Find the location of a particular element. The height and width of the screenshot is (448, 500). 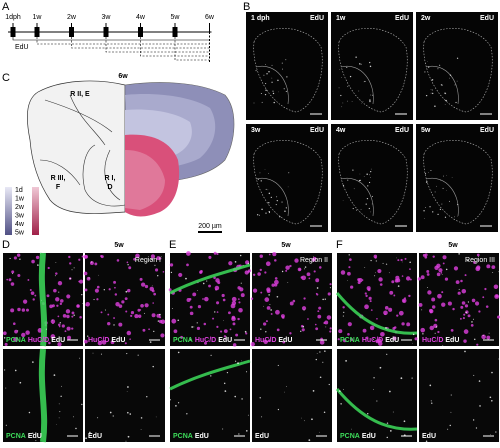

caption-word: EdU is located at coordinates (452, 340).